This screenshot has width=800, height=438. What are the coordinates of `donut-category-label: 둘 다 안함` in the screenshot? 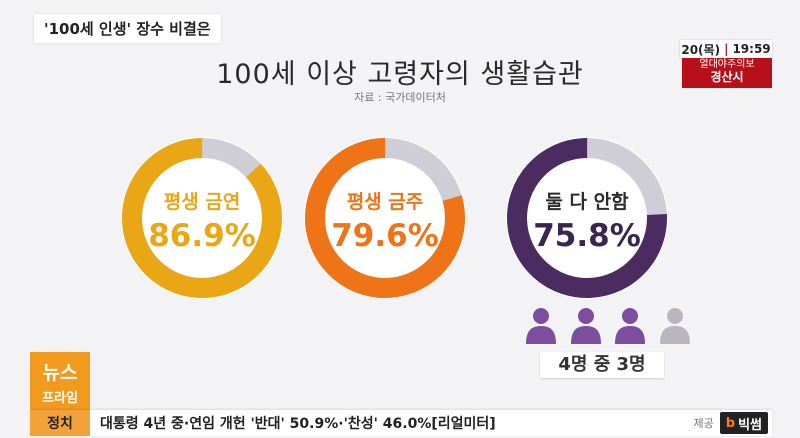 It's located at (587, 202).